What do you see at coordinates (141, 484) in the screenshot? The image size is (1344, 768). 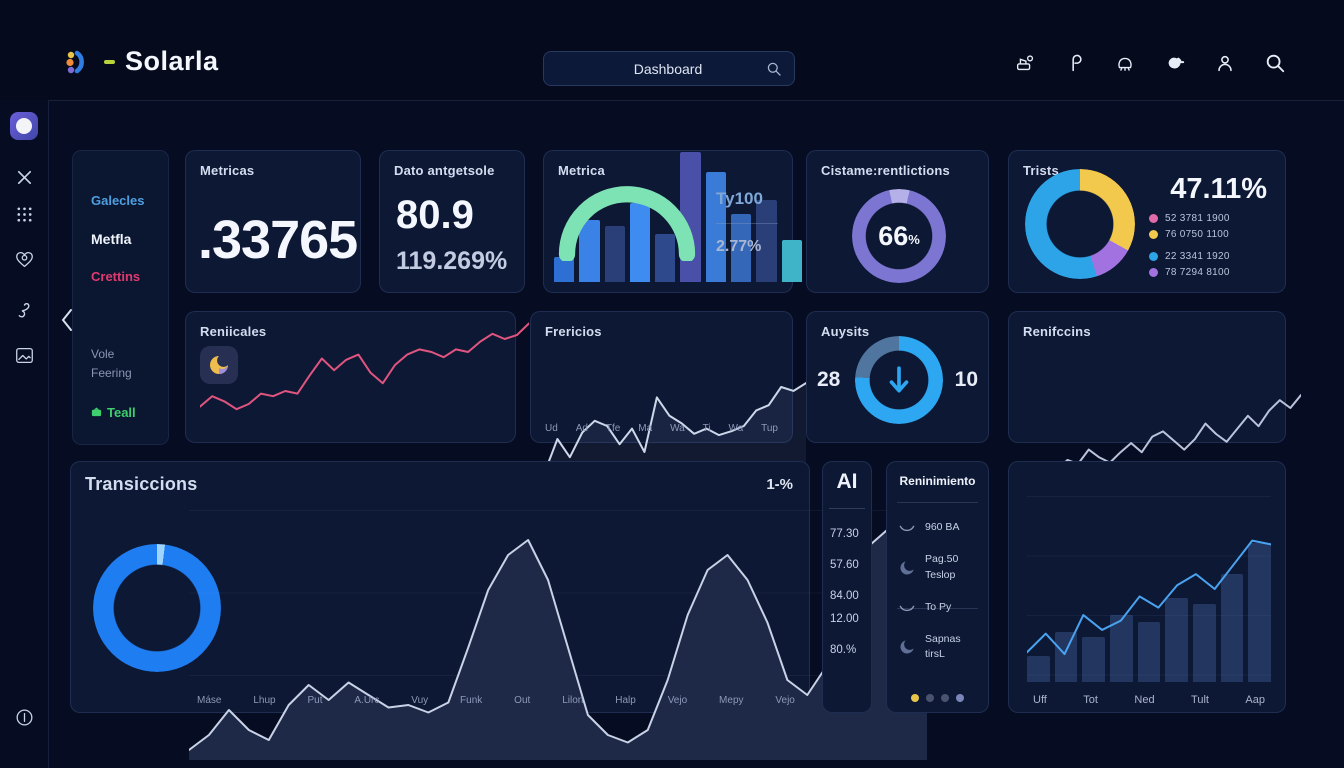 I see `card-title: Transiccions` at bounding box center [141, 484].